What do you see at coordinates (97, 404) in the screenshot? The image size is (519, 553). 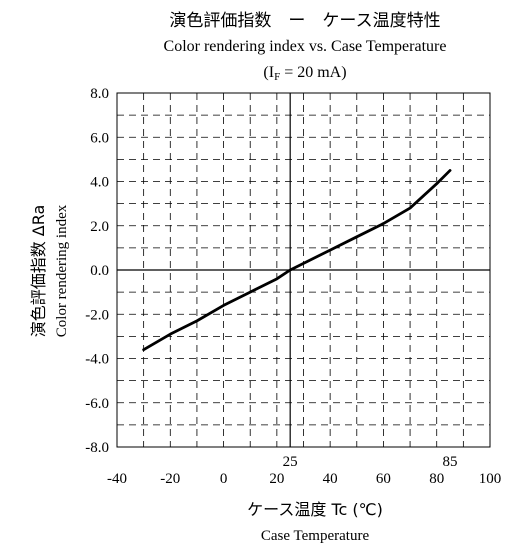 I see `y-tick-label: -6.0` at bounding box center [97, 404].